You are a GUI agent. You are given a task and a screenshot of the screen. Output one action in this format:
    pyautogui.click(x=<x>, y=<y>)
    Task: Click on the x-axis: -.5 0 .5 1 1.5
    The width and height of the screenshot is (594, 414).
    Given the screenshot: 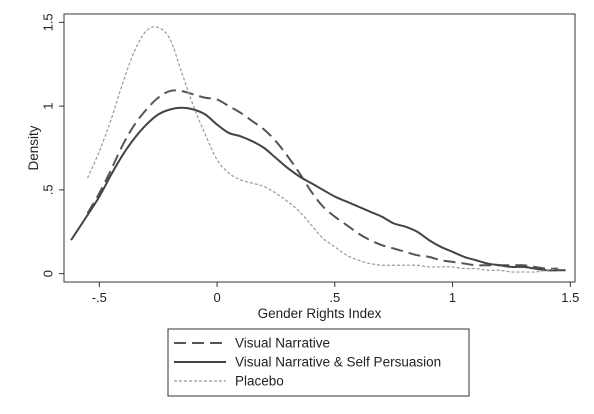 What is the action you would take?
    pyautogui.click(x=335, y=293)
    